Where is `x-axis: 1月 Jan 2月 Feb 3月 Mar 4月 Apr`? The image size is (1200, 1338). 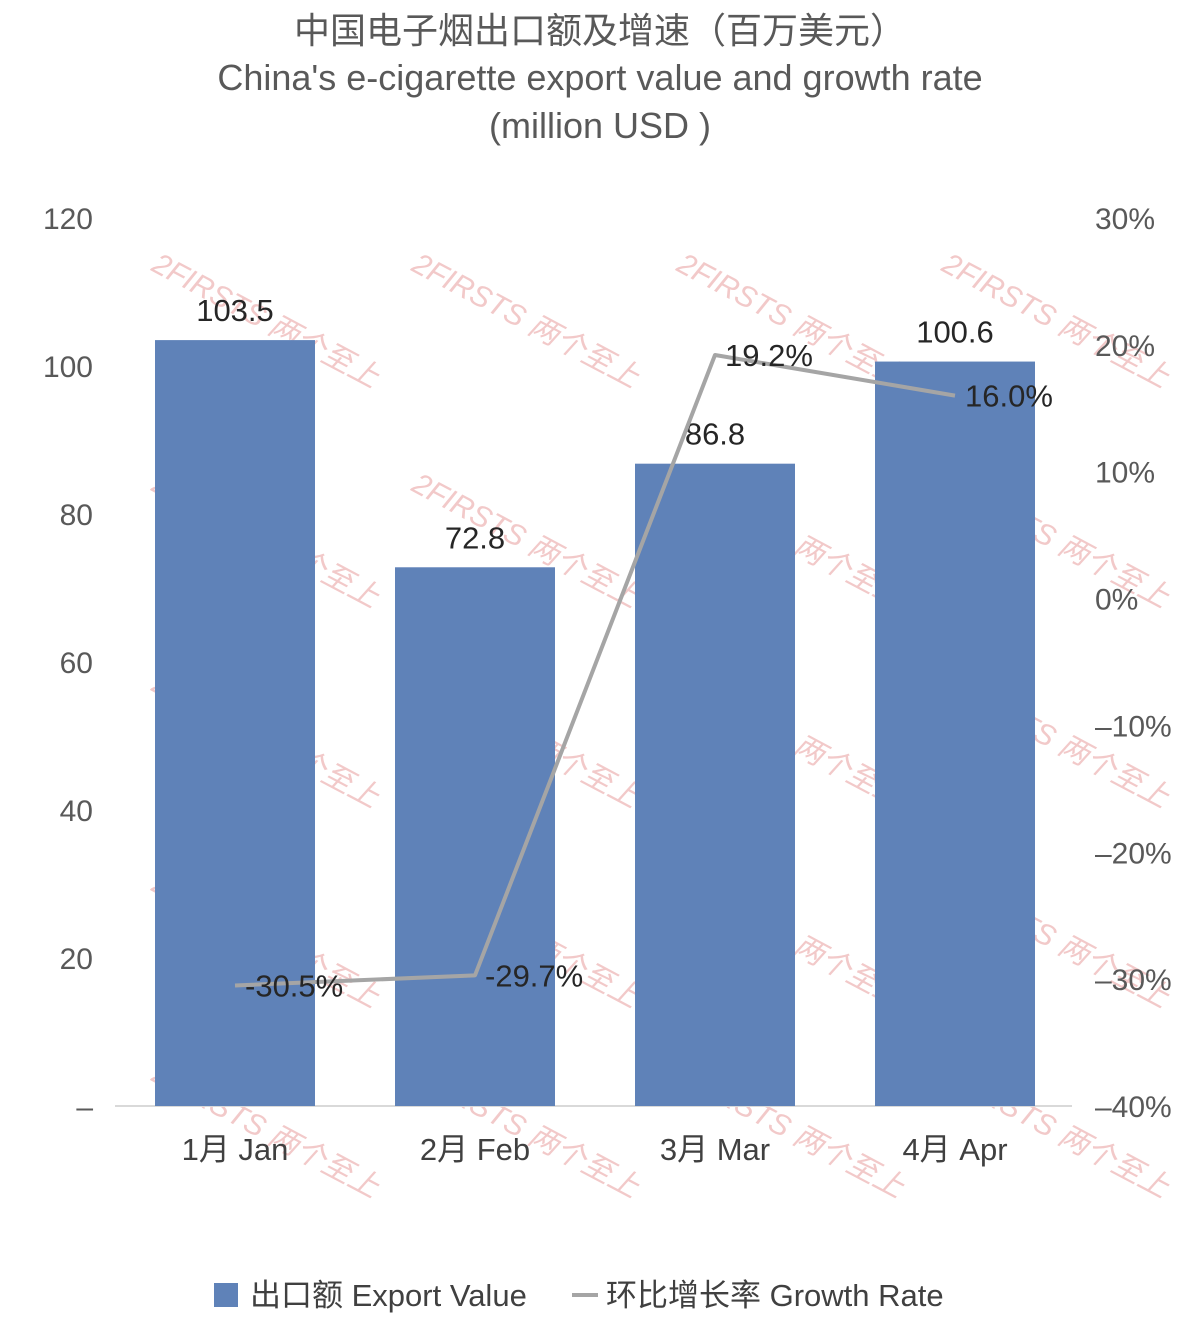 x-axis: 1月 Jan 2月 Feb 3月 Mar 4月 Apr is located at coordinates (595, 1149).